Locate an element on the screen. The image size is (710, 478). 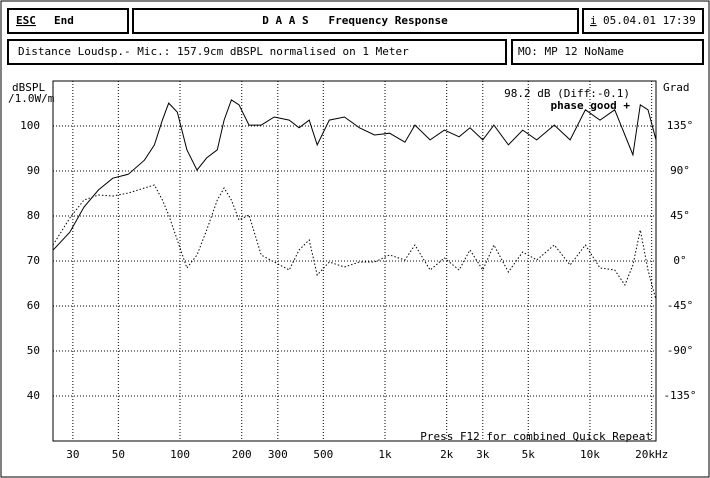
y2-tick-label: 0° is located at coordinates (679, 260).